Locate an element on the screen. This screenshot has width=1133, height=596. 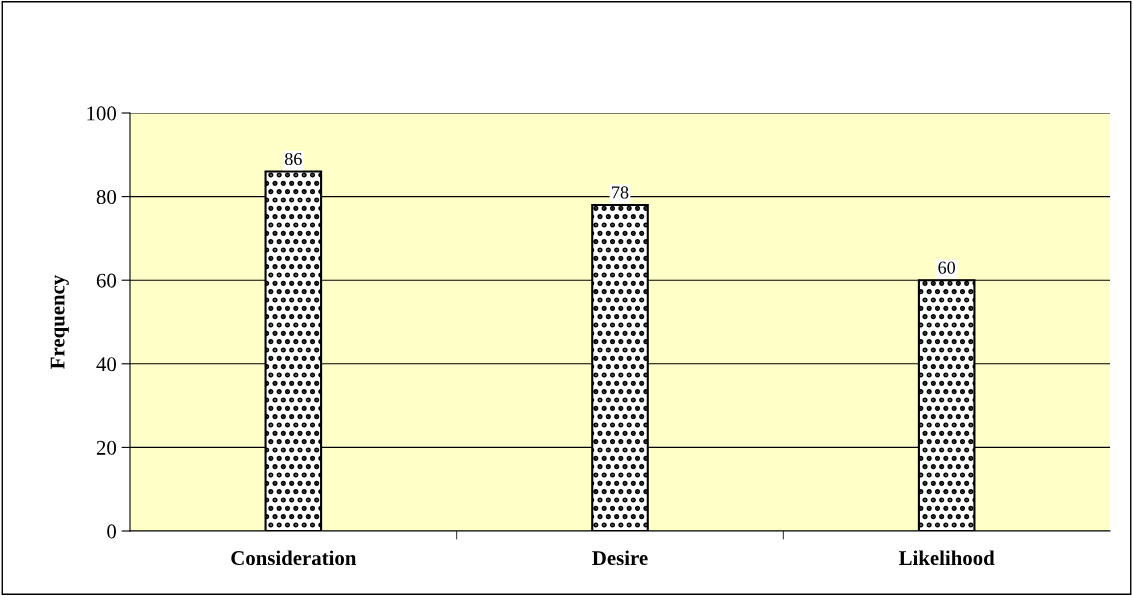
y-tick-label: 20 is located at coordinates (106, 447).